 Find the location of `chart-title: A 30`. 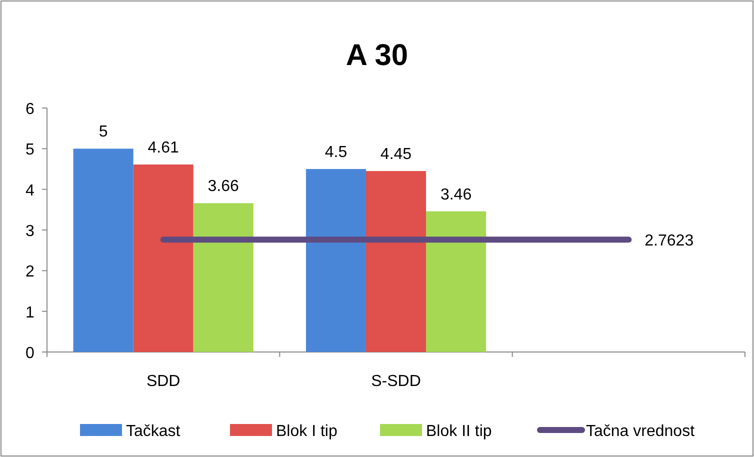

chart-title: A 30 is located at coordinates (377, 55).